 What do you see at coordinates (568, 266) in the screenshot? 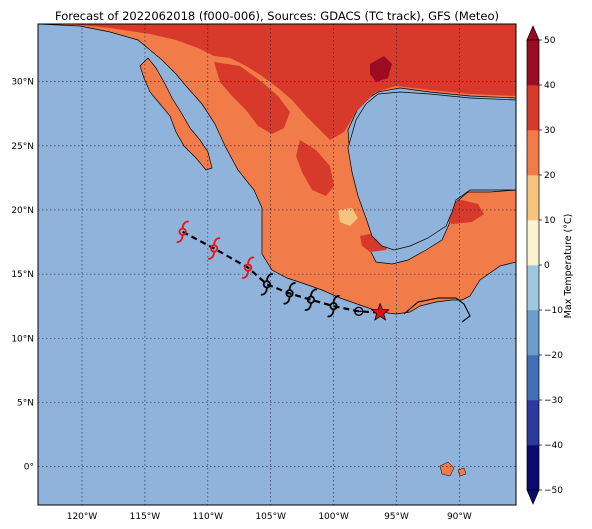
I see `colorbar-label: Max Temperature (°C)` at bounding box center [568, 266].